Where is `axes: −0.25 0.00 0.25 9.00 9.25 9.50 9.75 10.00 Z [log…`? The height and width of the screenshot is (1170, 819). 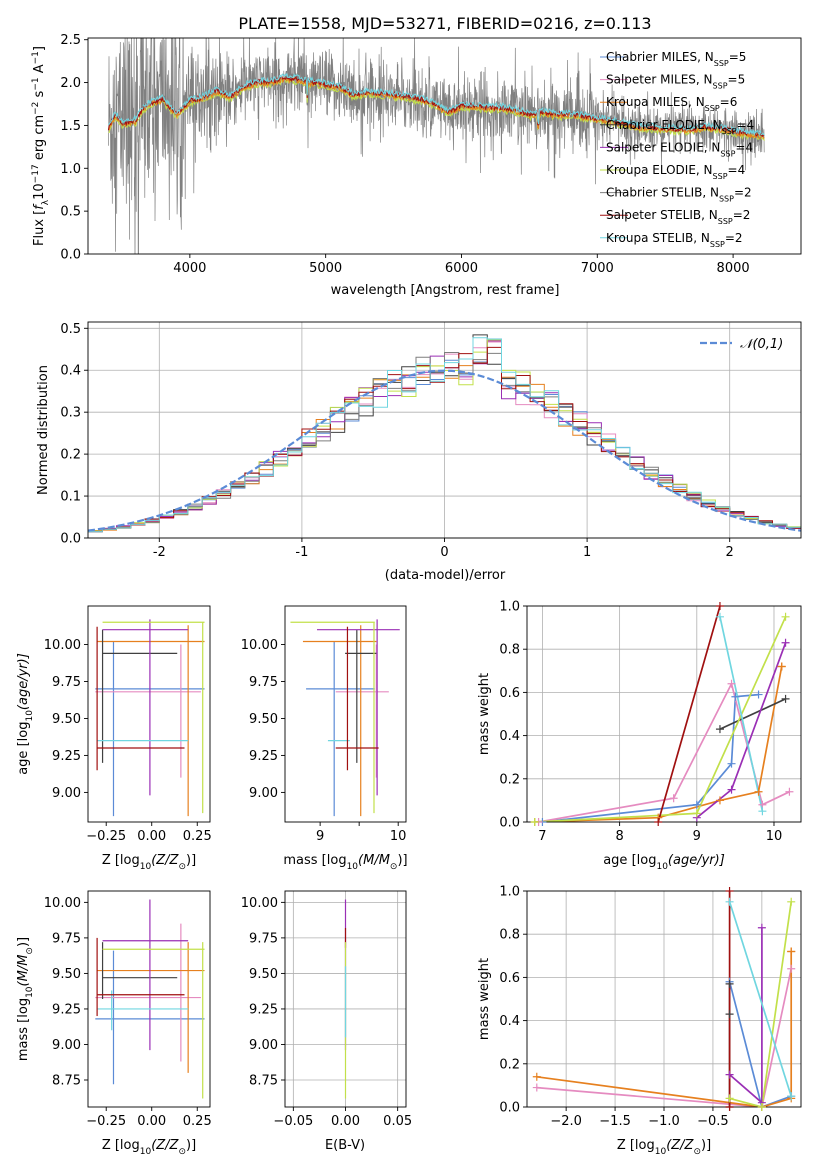 axes: −0.25 0.00 0.25 9.00 9.25 9.50 9.75 10.00 Z [log… is located at coordinates (114, 738).